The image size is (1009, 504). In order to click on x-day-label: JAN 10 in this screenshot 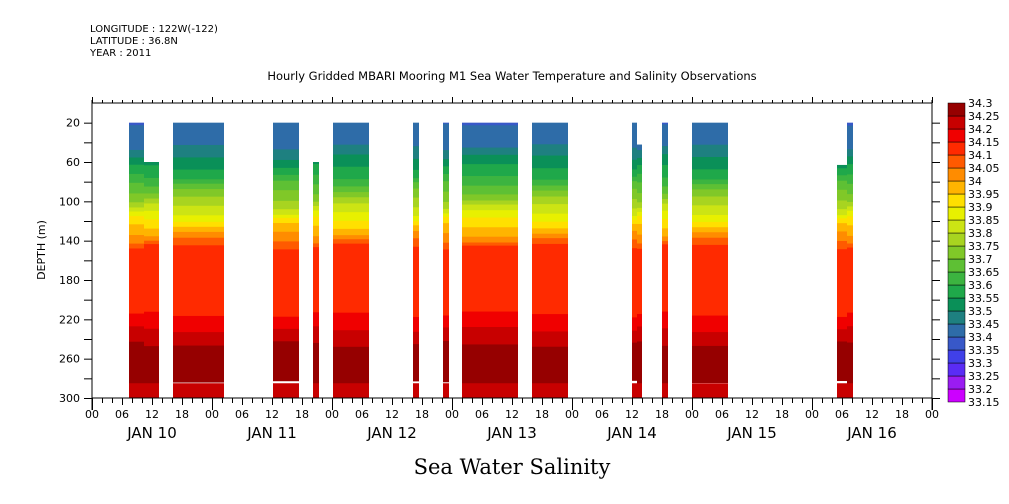, I will do `click(151, 433)`.